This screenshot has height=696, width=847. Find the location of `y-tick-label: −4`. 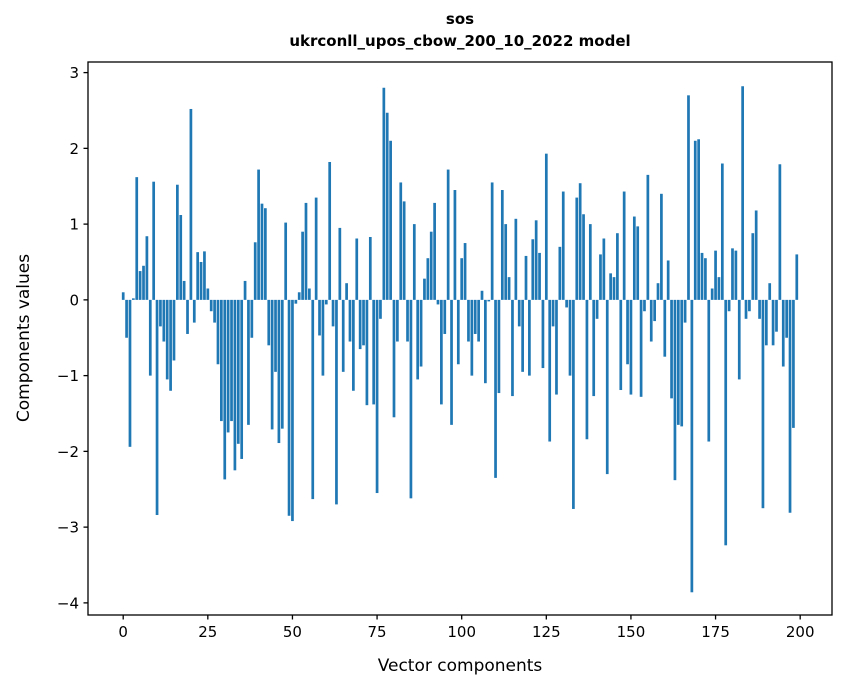

y-tick-label: −4 is located at coordinates (68, 603).